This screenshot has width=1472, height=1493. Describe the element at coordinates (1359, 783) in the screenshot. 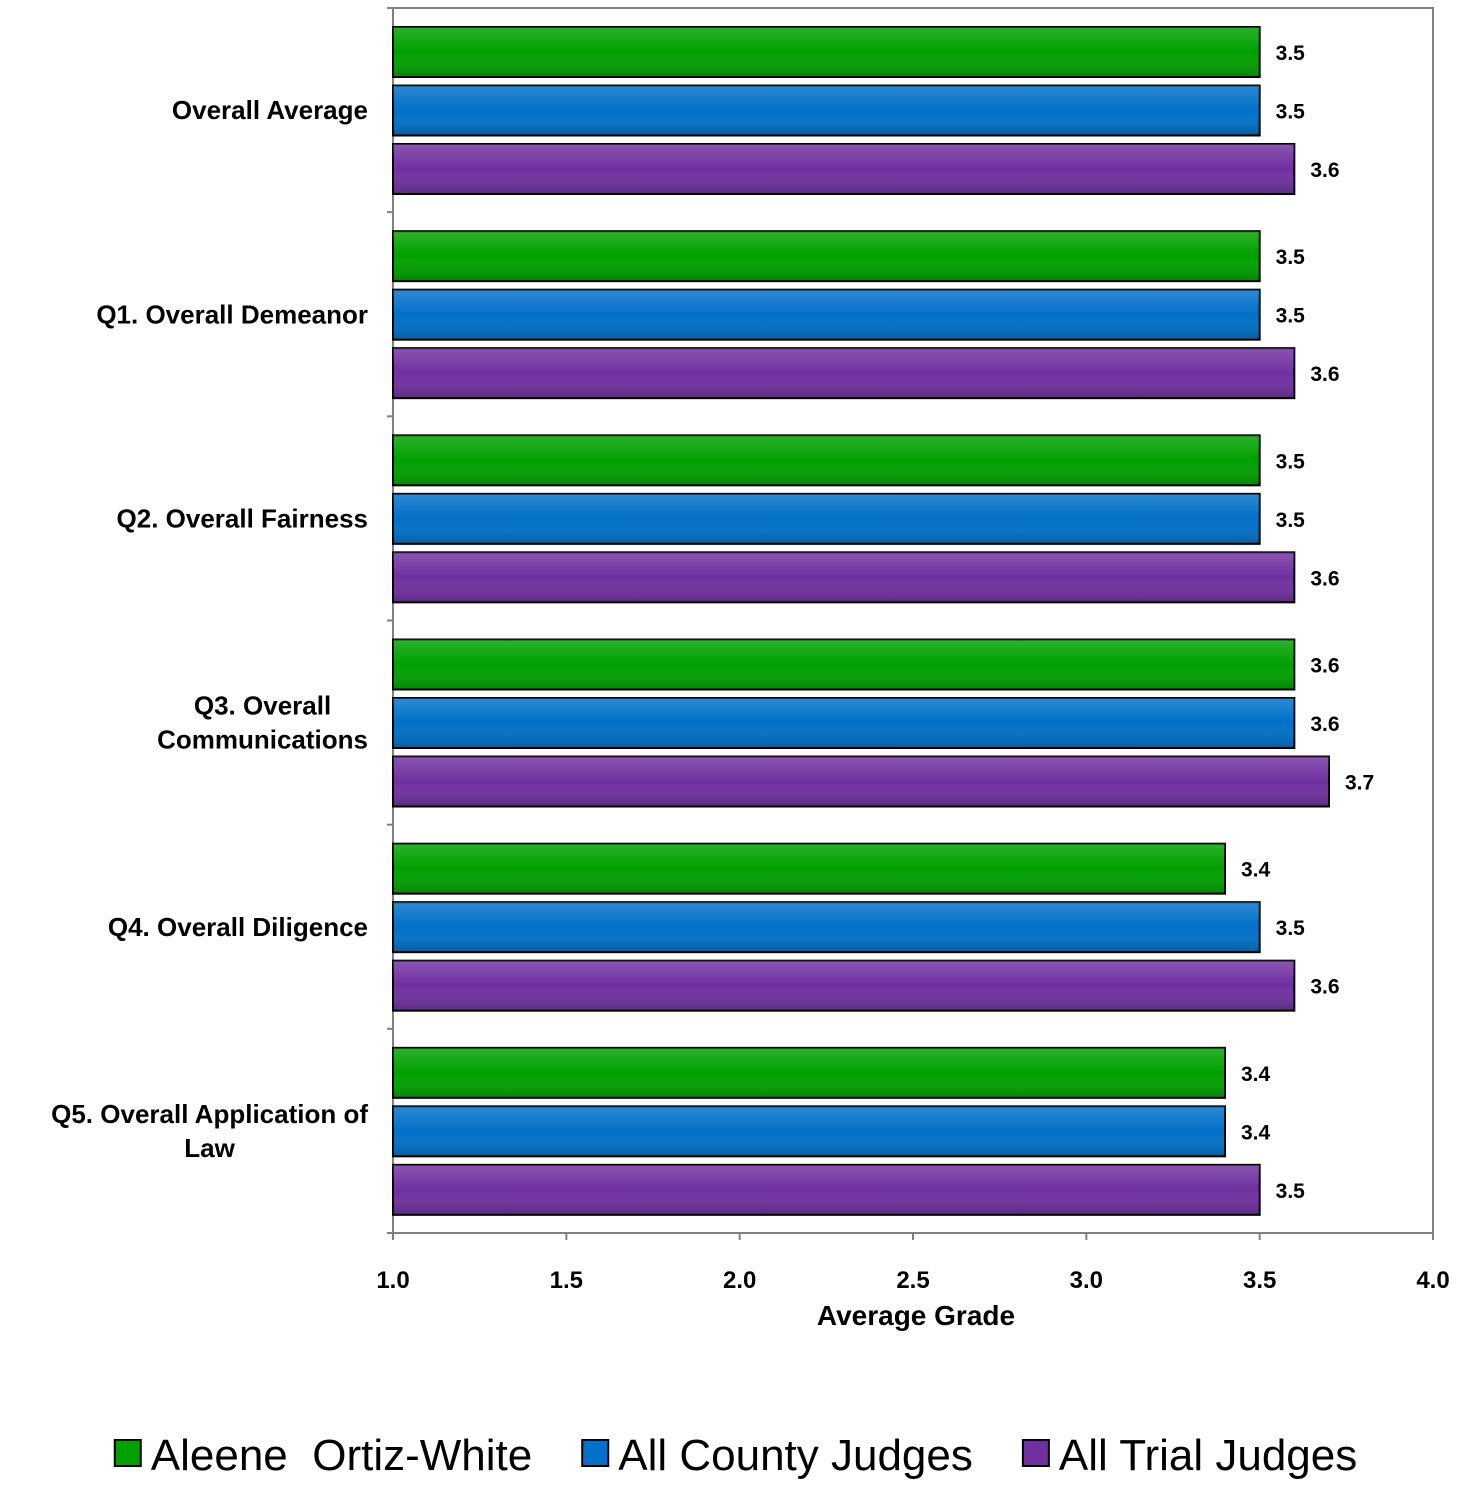

I see `data-label: 3.7` at that location.